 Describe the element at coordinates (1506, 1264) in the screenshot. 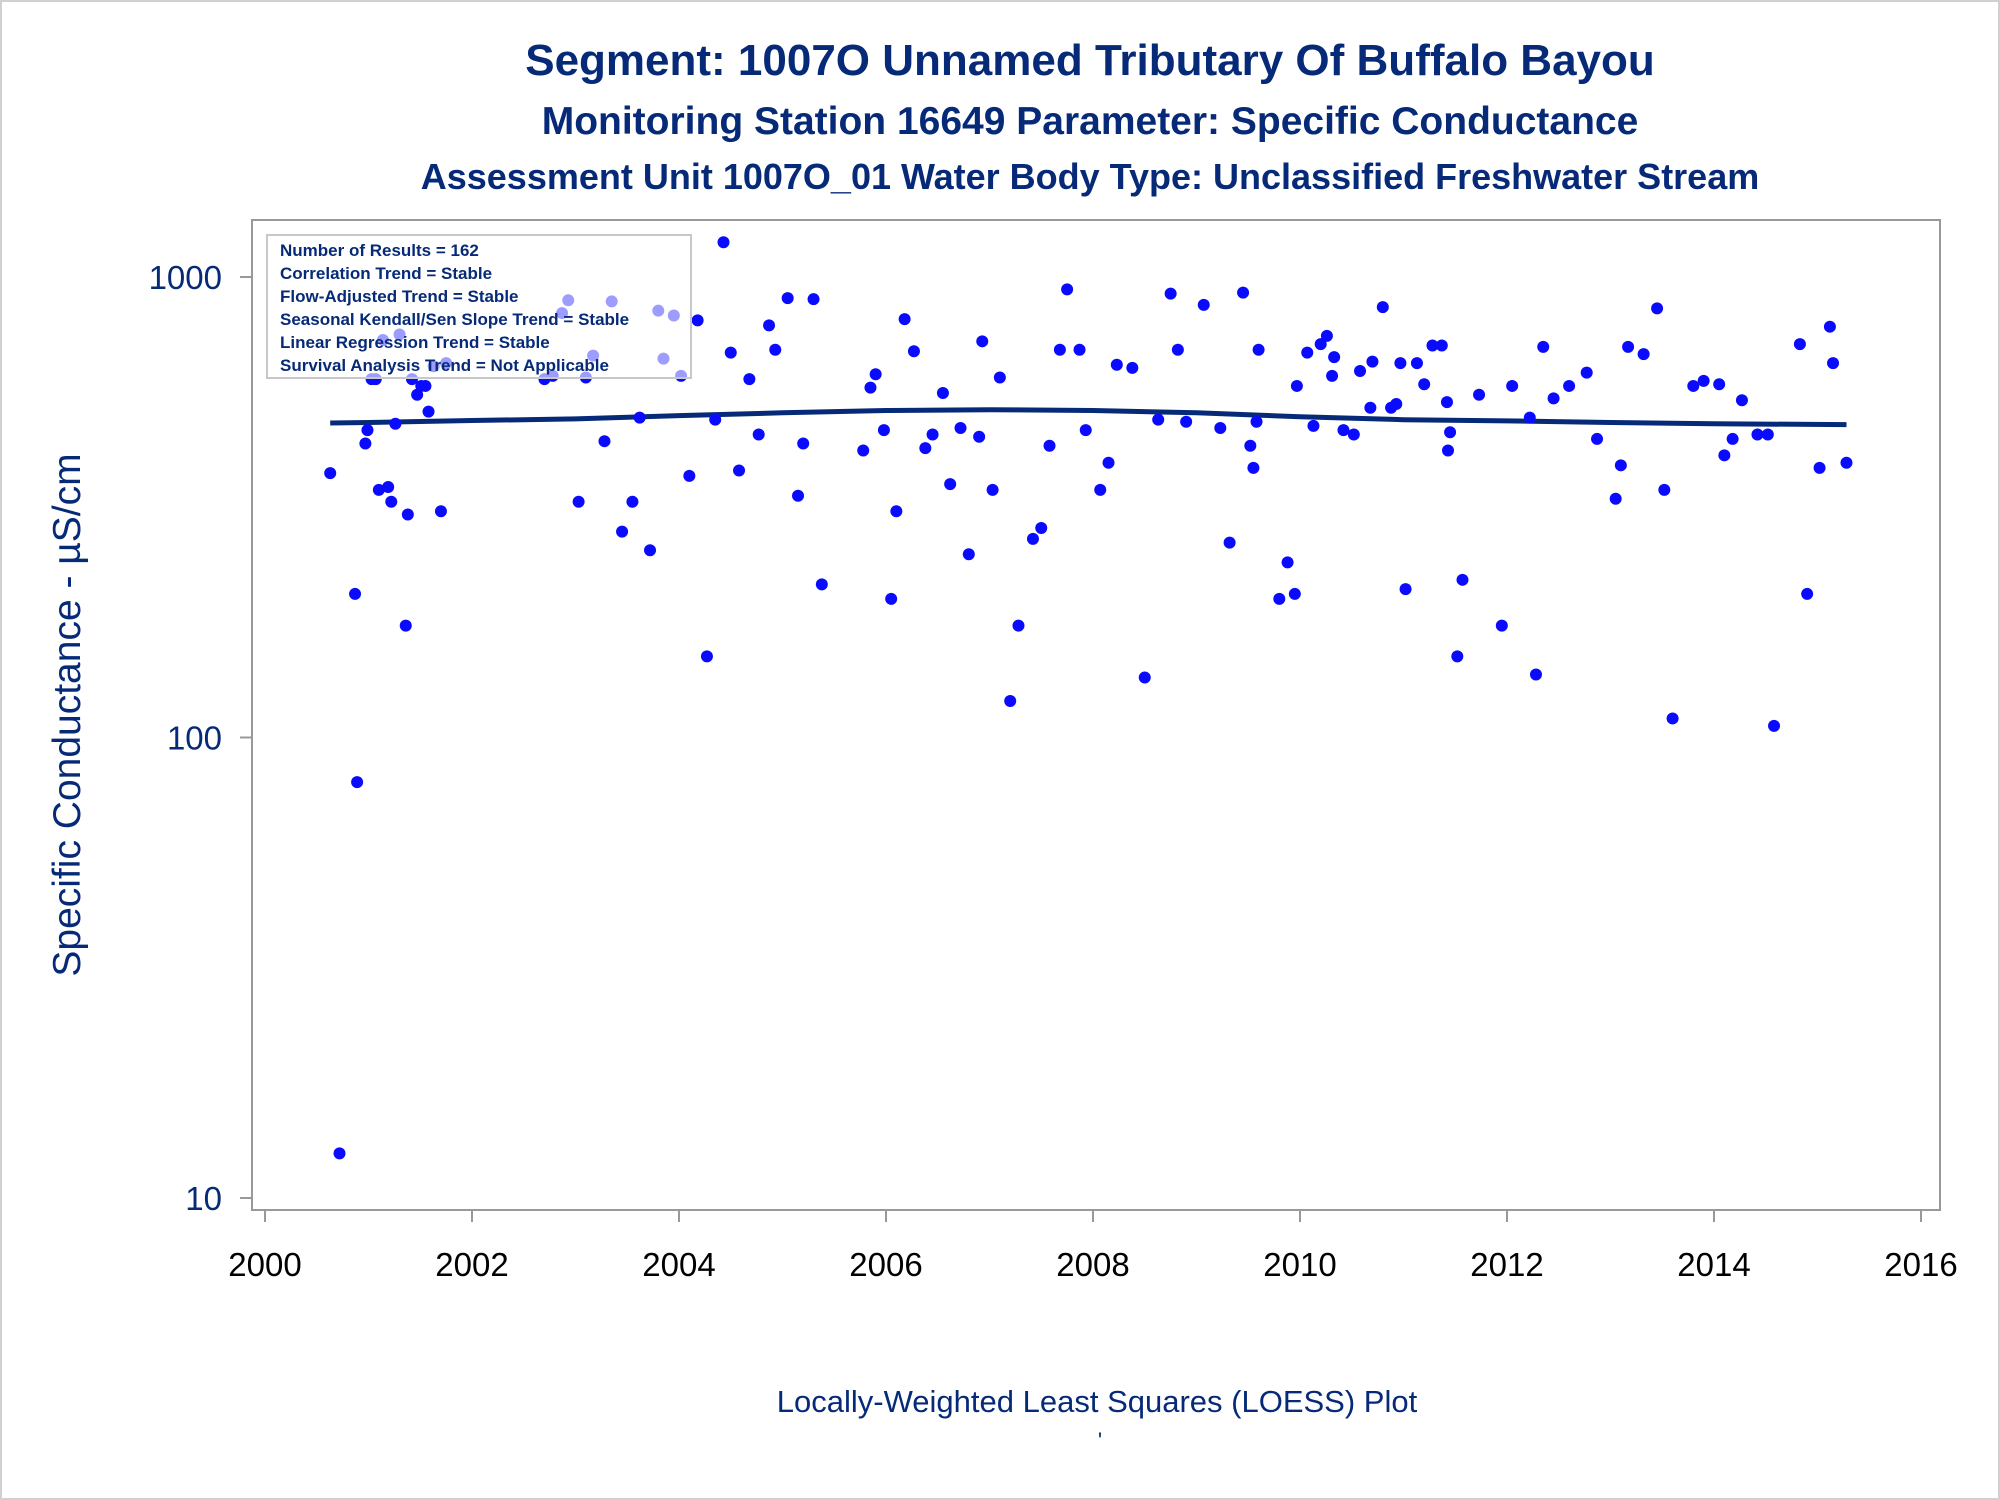

I see `x-tick-label: 2012` at that location.